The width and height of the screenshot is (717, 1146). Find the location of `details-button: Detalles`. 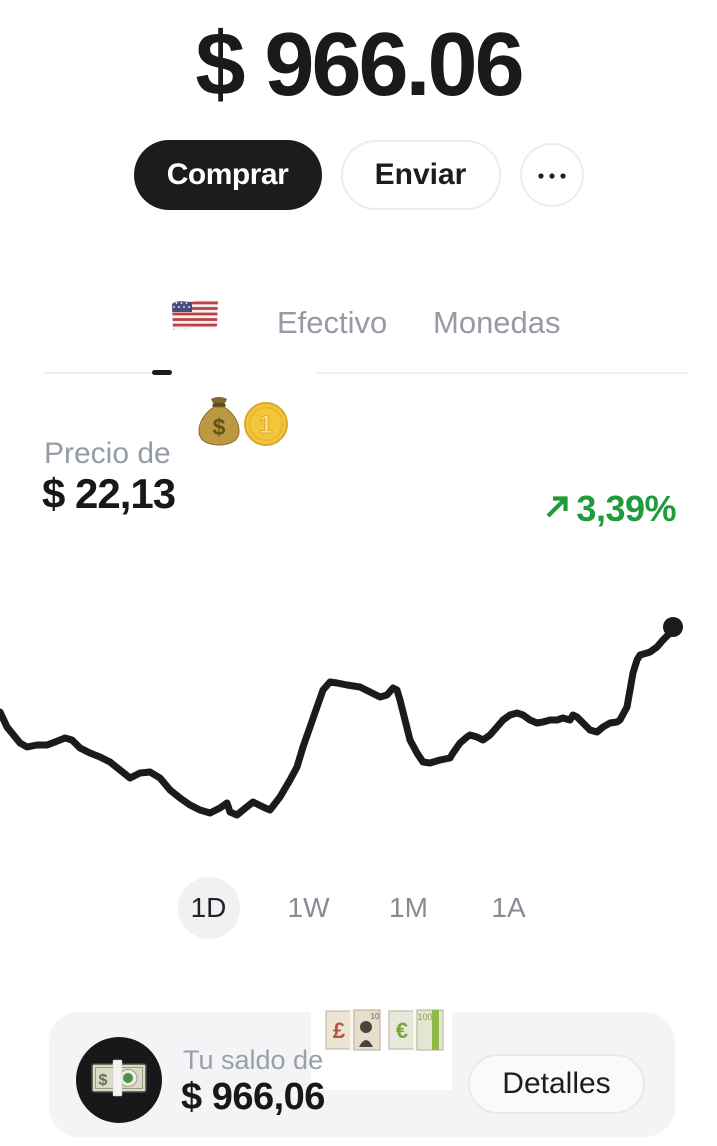

details-button: Detalles is located at coordinates (556, 1084).